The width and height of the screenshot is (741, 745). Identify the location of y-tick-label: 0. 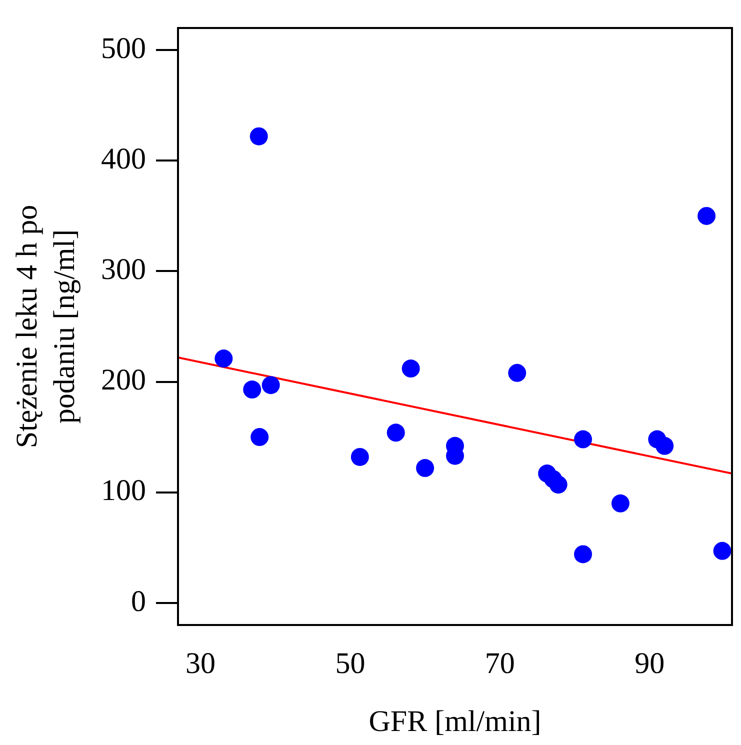
(138, 601).